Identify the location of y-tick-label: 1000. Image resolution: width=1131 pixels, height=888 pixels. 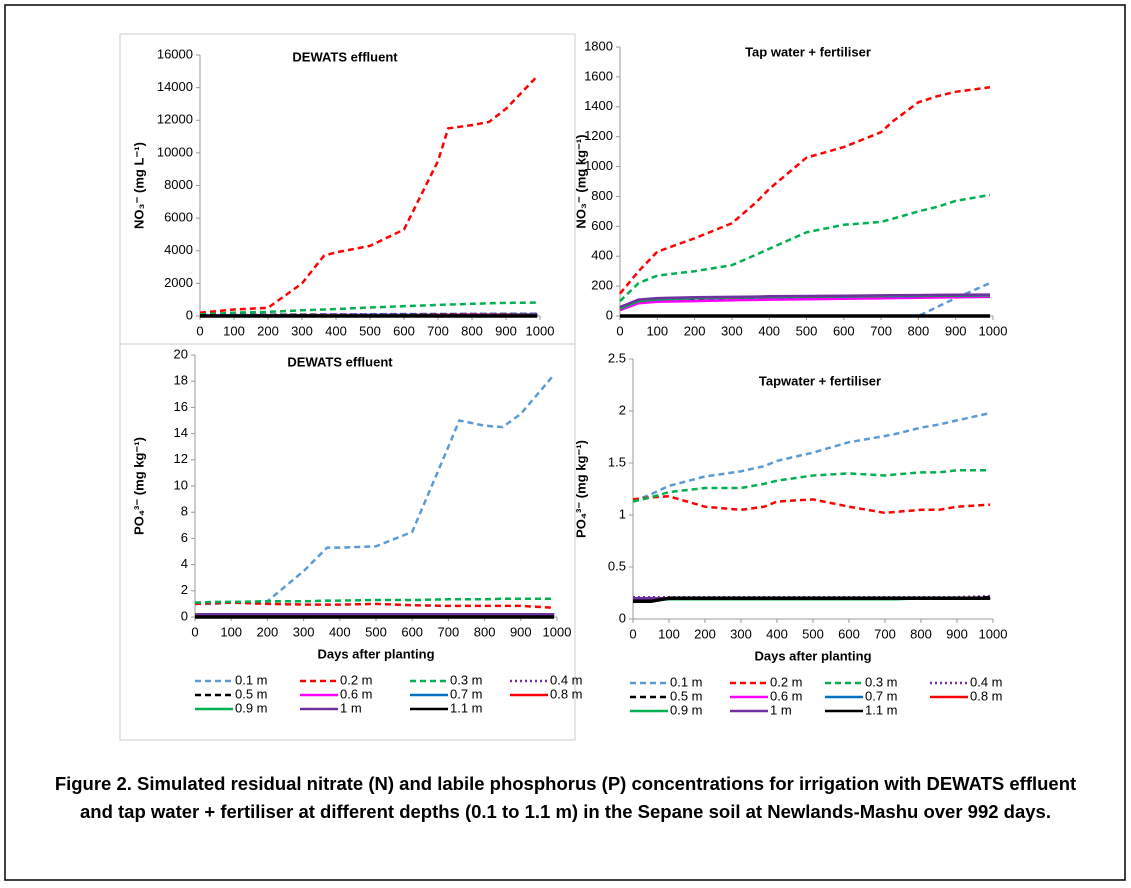
(598, 165).